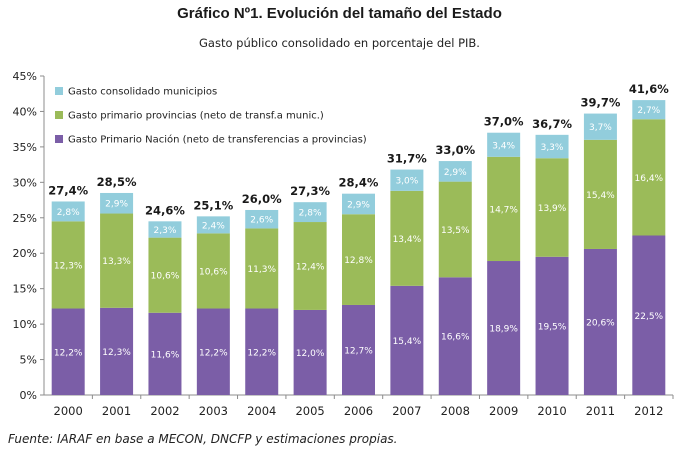 The image size is (679, 460). Describe the element at coordinates (165, 210) in the screenshot. I see `total-data-label: 24,6%` at that location.